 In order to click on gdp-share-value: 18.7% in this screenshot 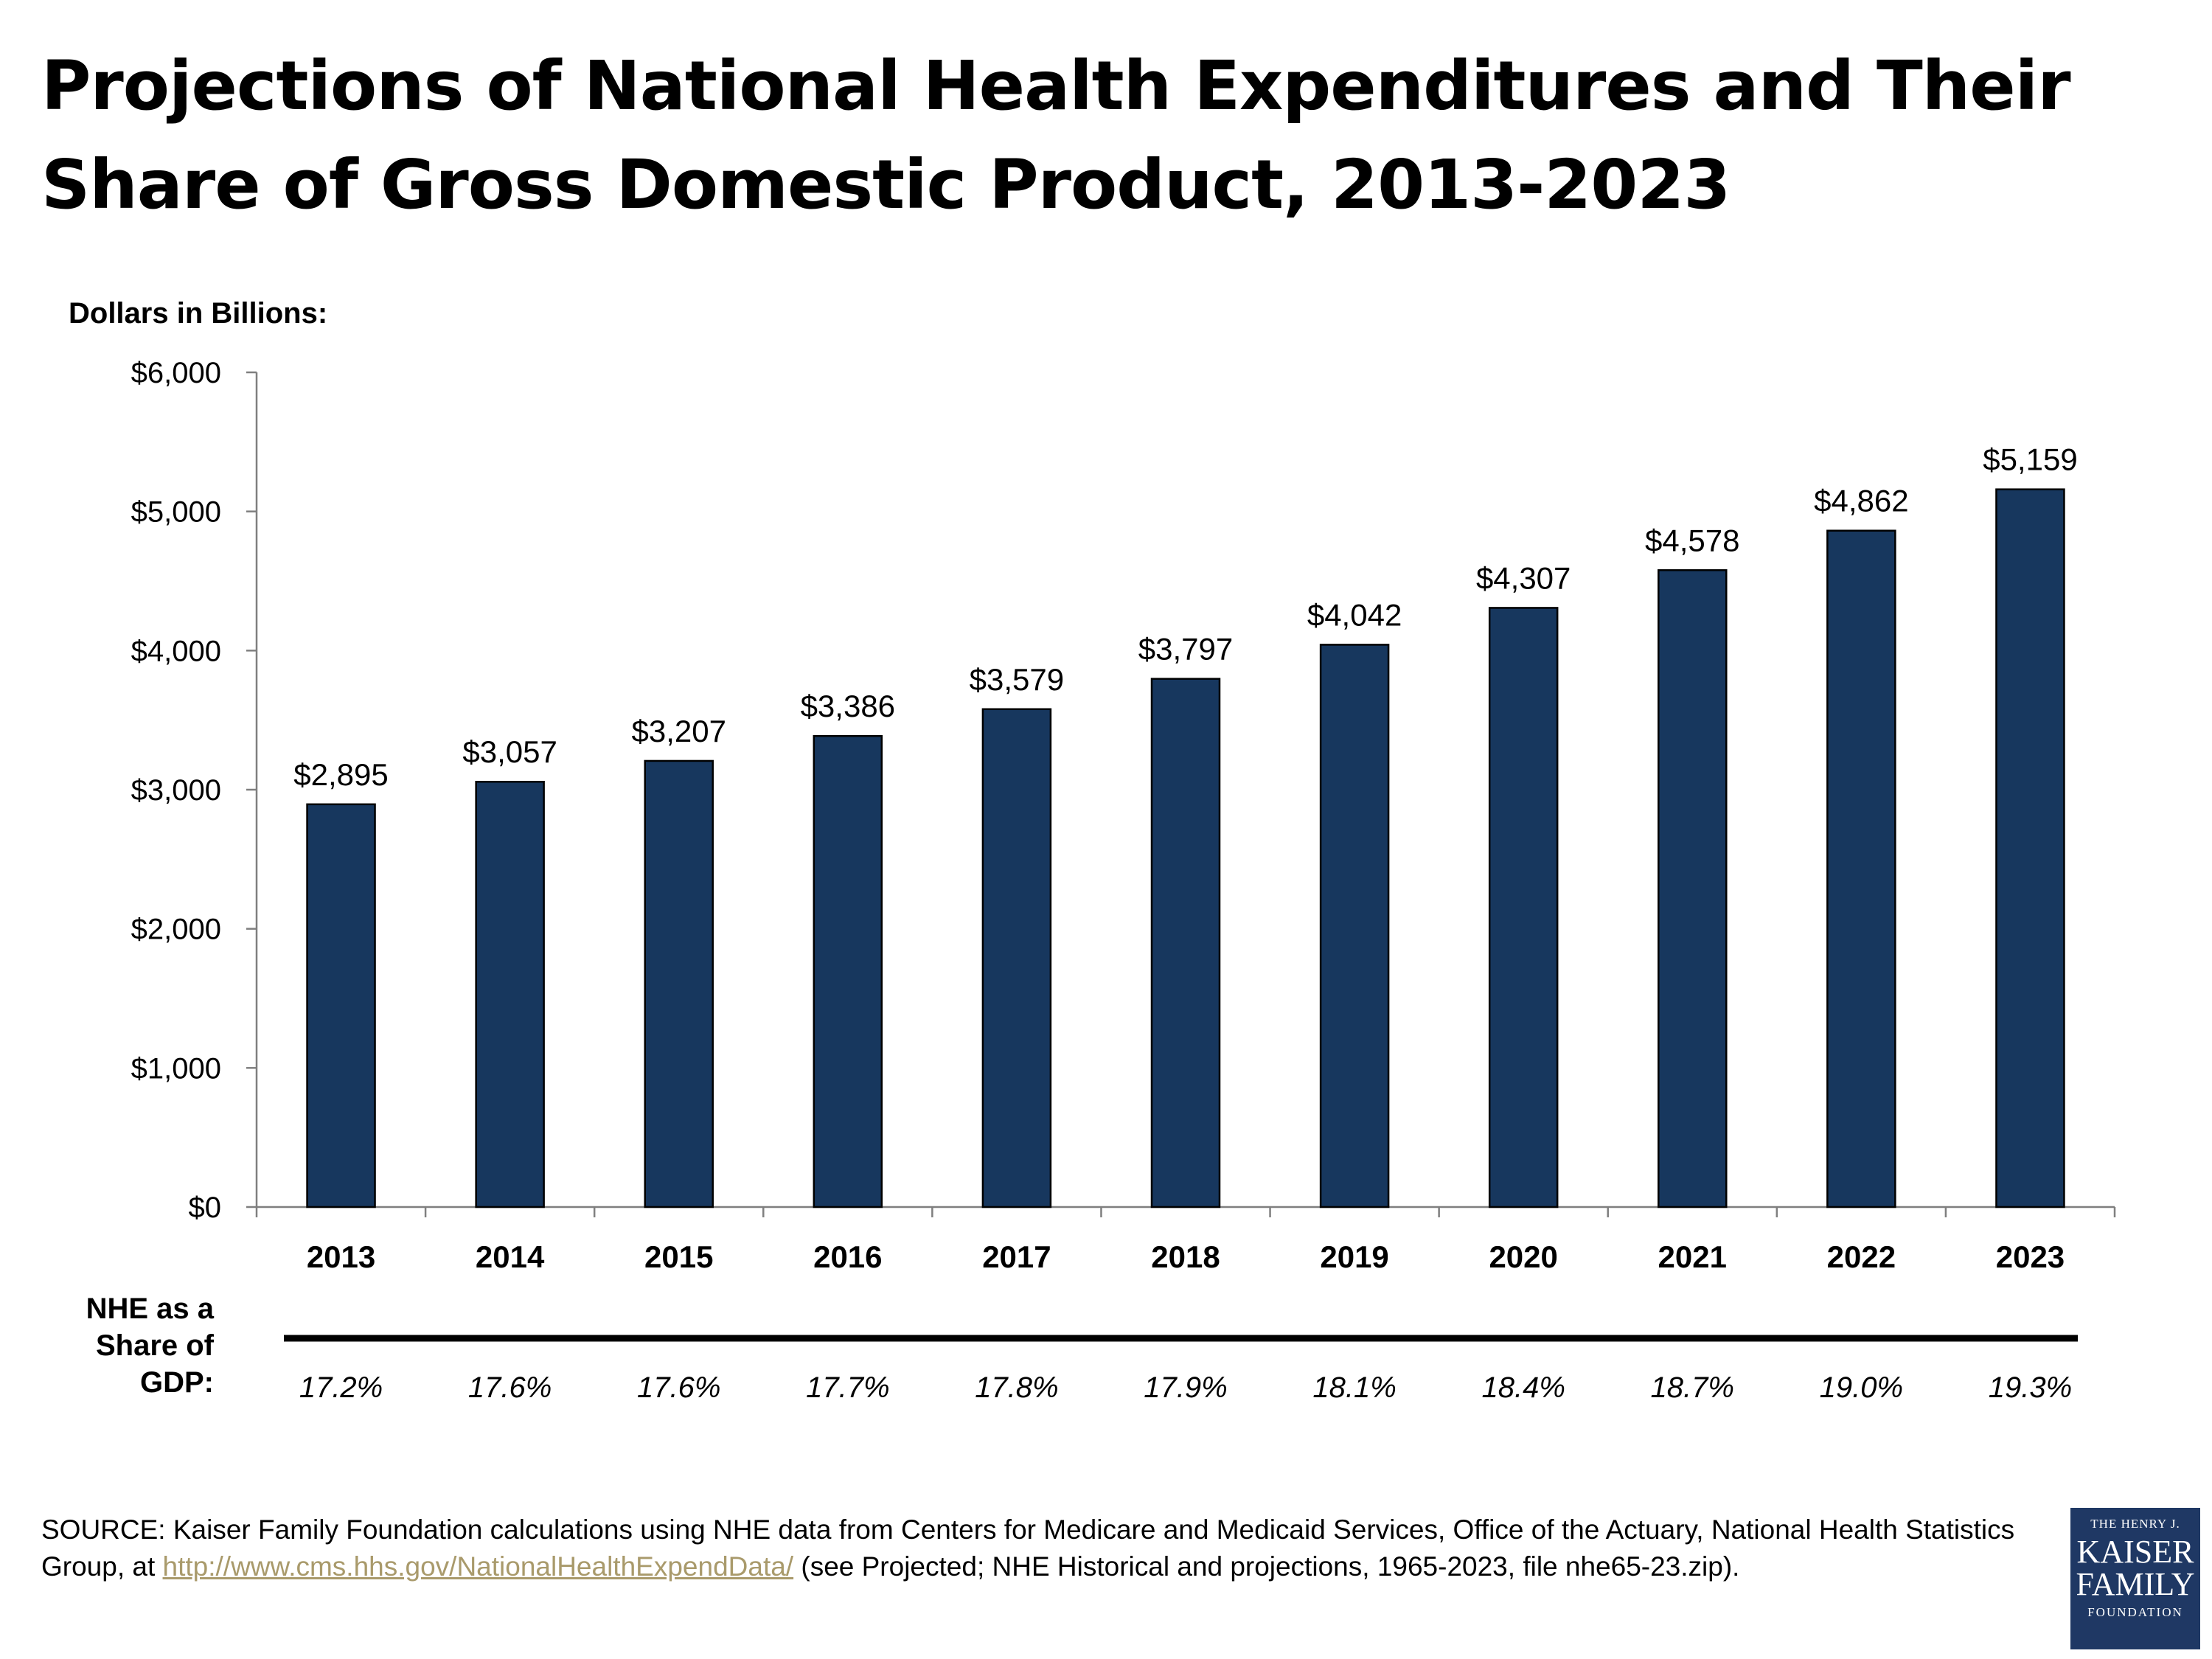, I will do `click(1692, 1387)`.